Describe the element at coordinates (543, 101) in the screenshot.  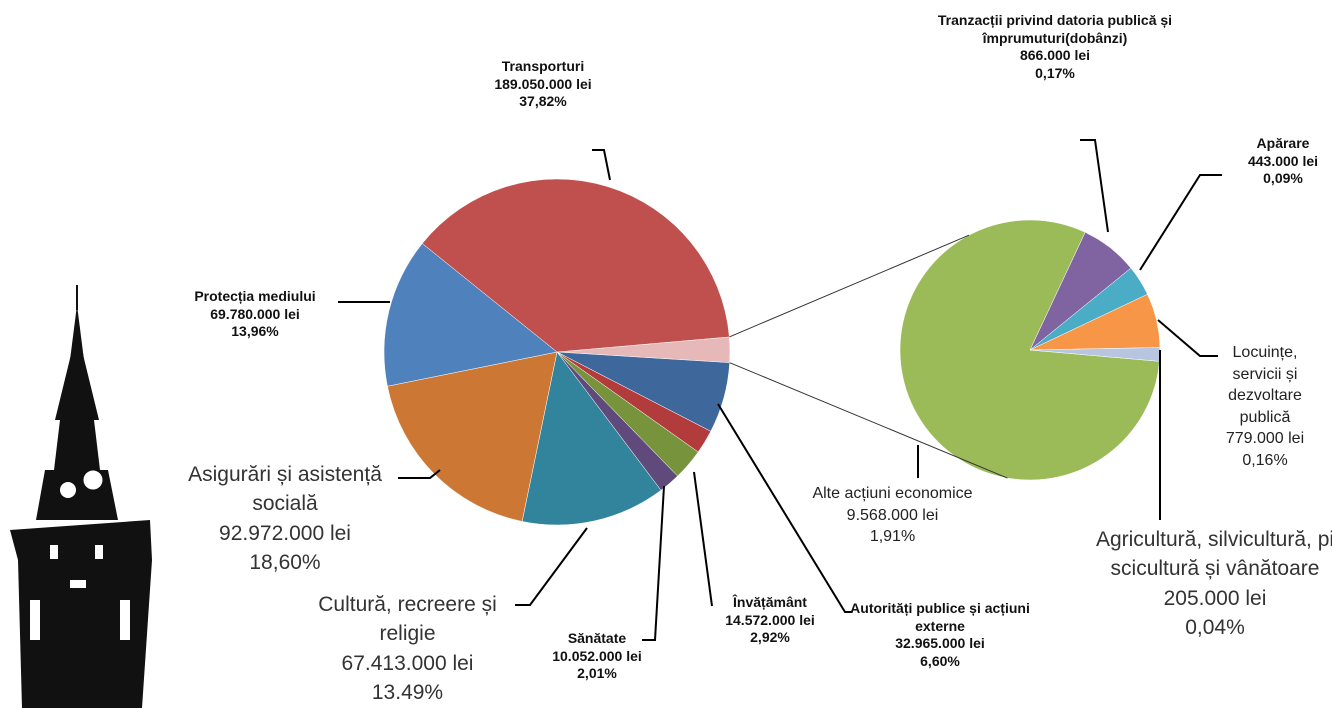
I see `percent-label: 37,82%` at that location.